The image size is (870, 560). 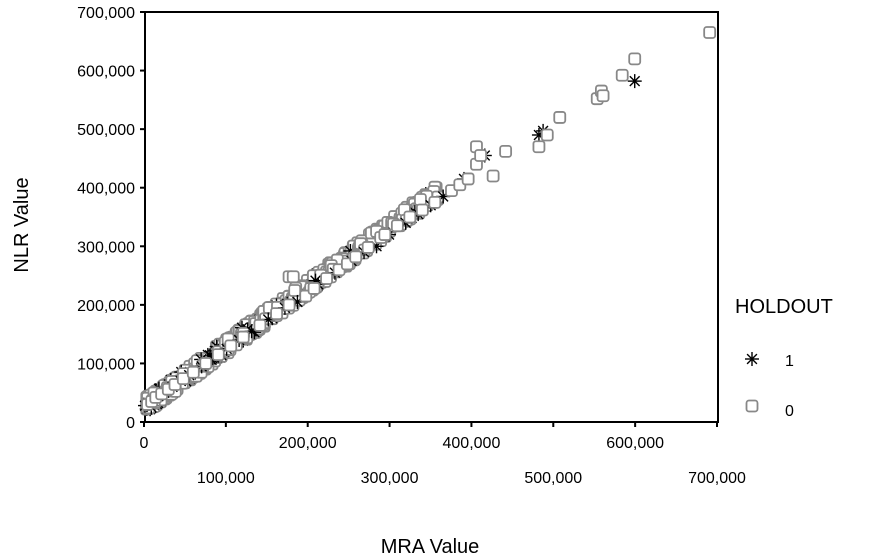 I want to click on legend-item-1: 1, so click(x=769, y=361).